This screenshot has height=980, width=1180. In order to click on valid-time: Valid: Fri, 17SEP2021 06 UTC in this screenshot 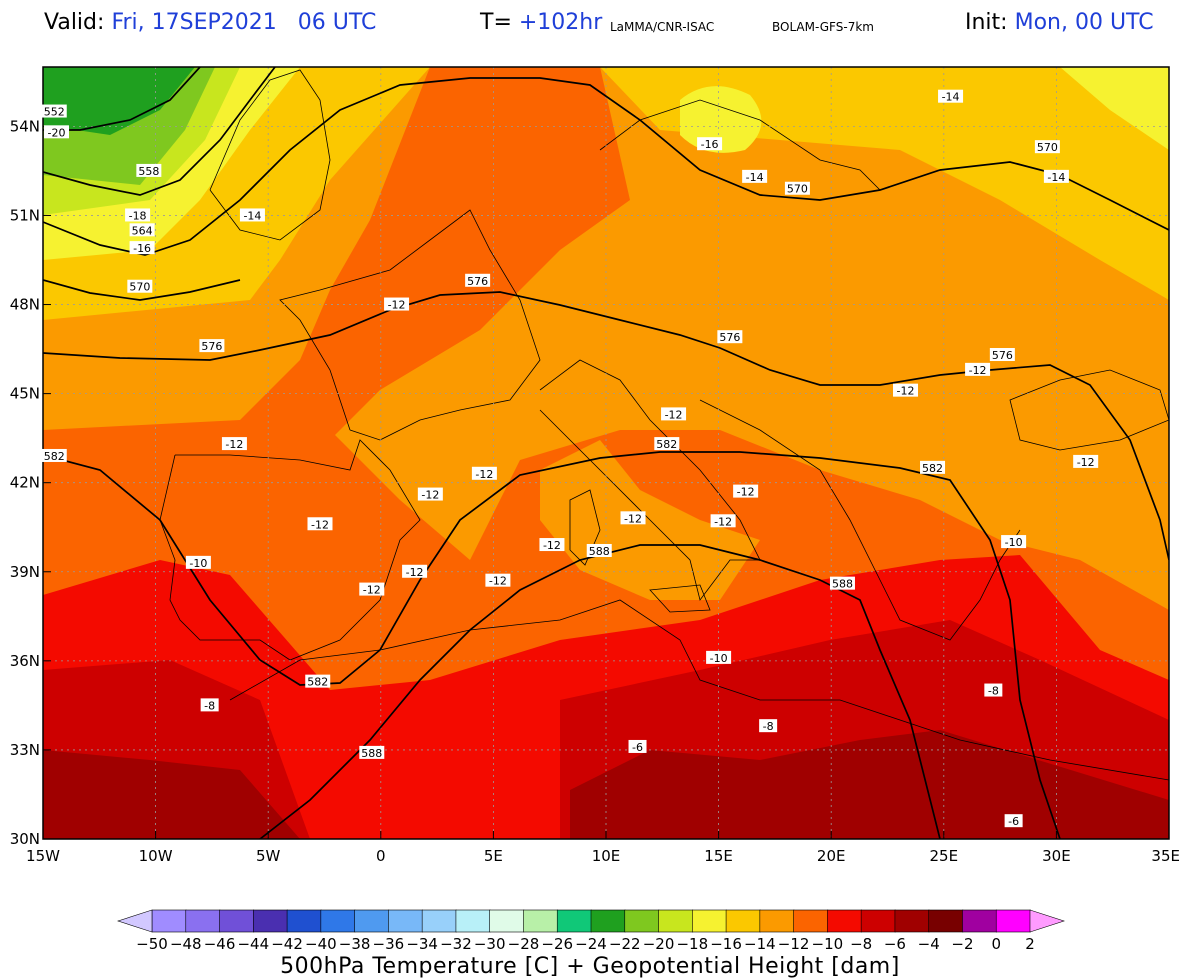, I will do `click(210, 22)`.